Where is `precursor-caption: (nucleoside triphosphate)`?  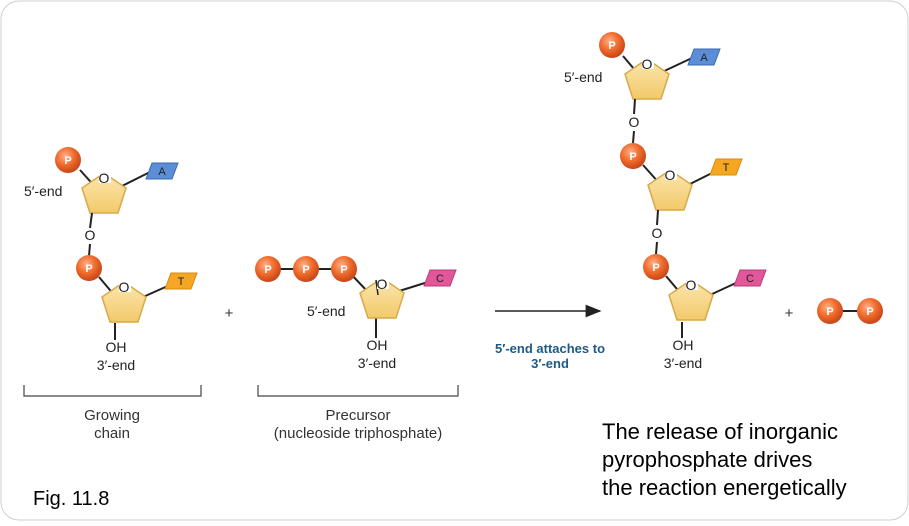
precursor-caption: (nucleoside triphosphate) is located at coordinates (358, 433).